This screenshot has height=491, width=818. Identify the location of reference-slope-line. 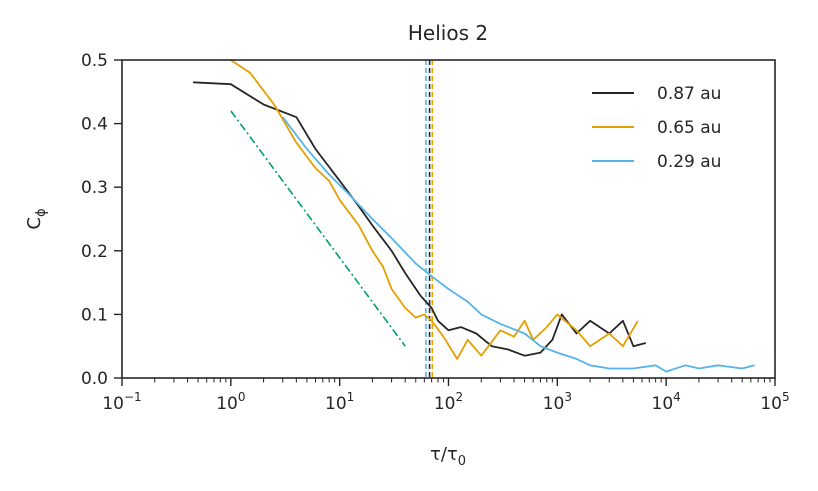
(318, 228).